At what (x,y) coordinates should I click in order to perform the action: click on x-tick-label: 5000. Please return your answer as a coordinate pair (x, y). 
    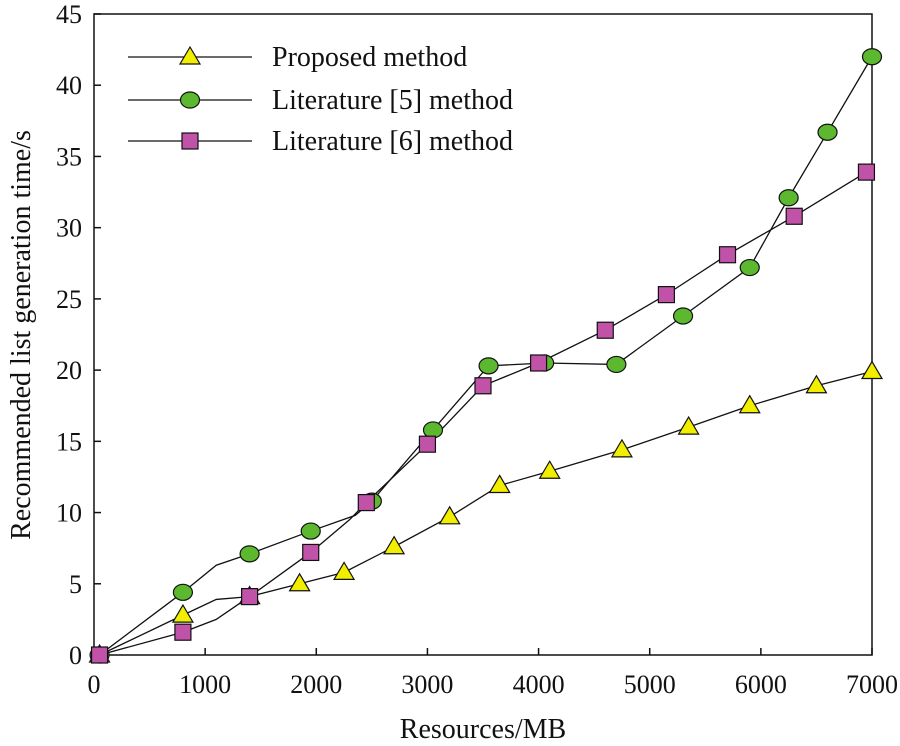
    Looking at the image, I should click on (650, 684).